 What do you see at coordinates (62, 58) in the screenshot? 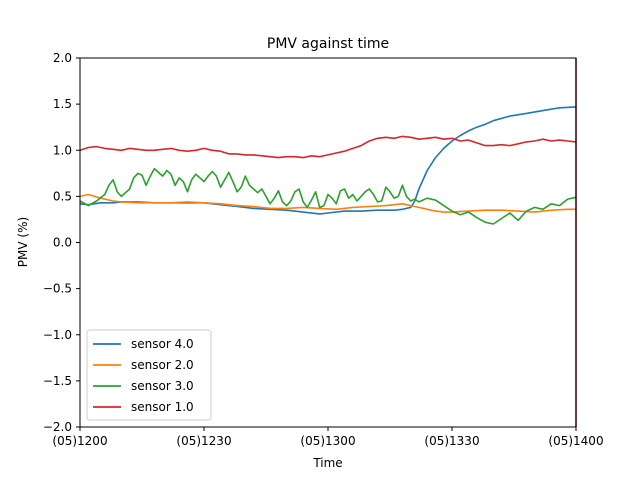
I see `y-tick-label: 2.0` at bounding box center [62, 58].